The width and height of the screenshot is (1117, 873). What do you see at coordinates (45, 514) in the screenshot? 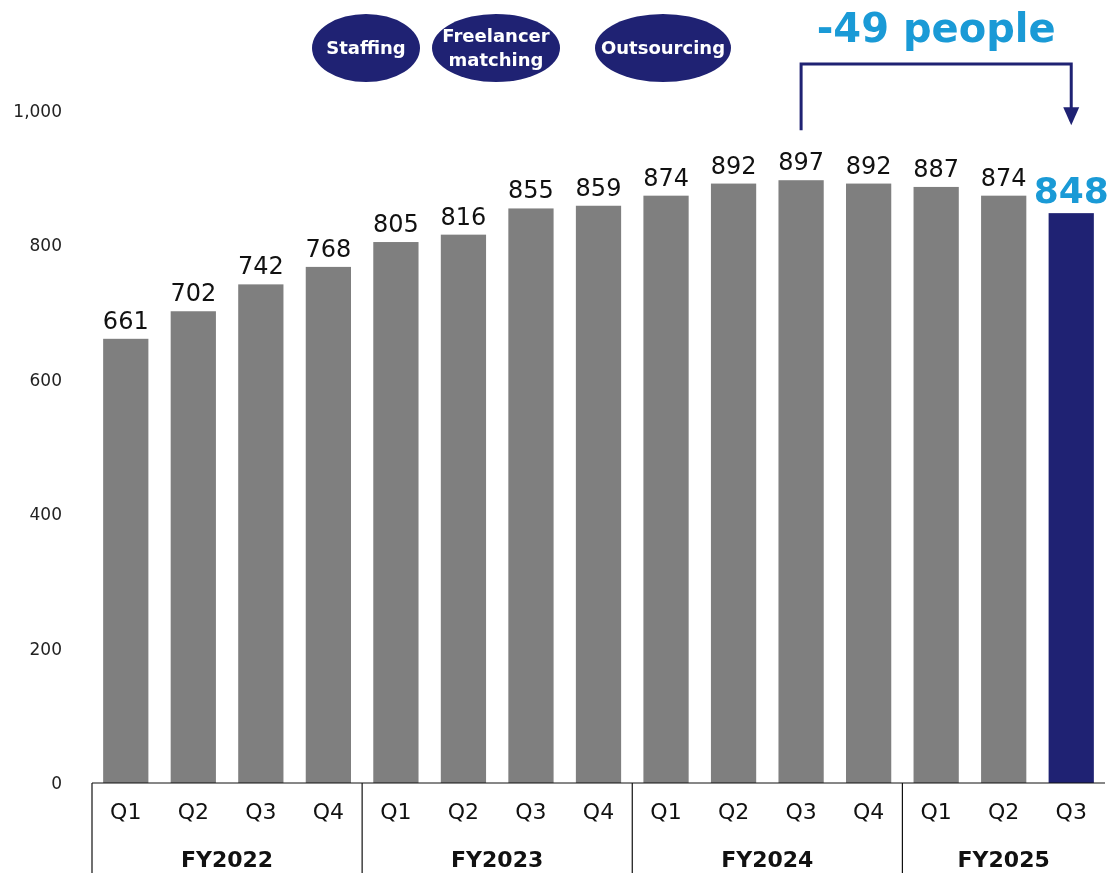
I see `y-tick-label: 400` at bounding box center [45, 514].